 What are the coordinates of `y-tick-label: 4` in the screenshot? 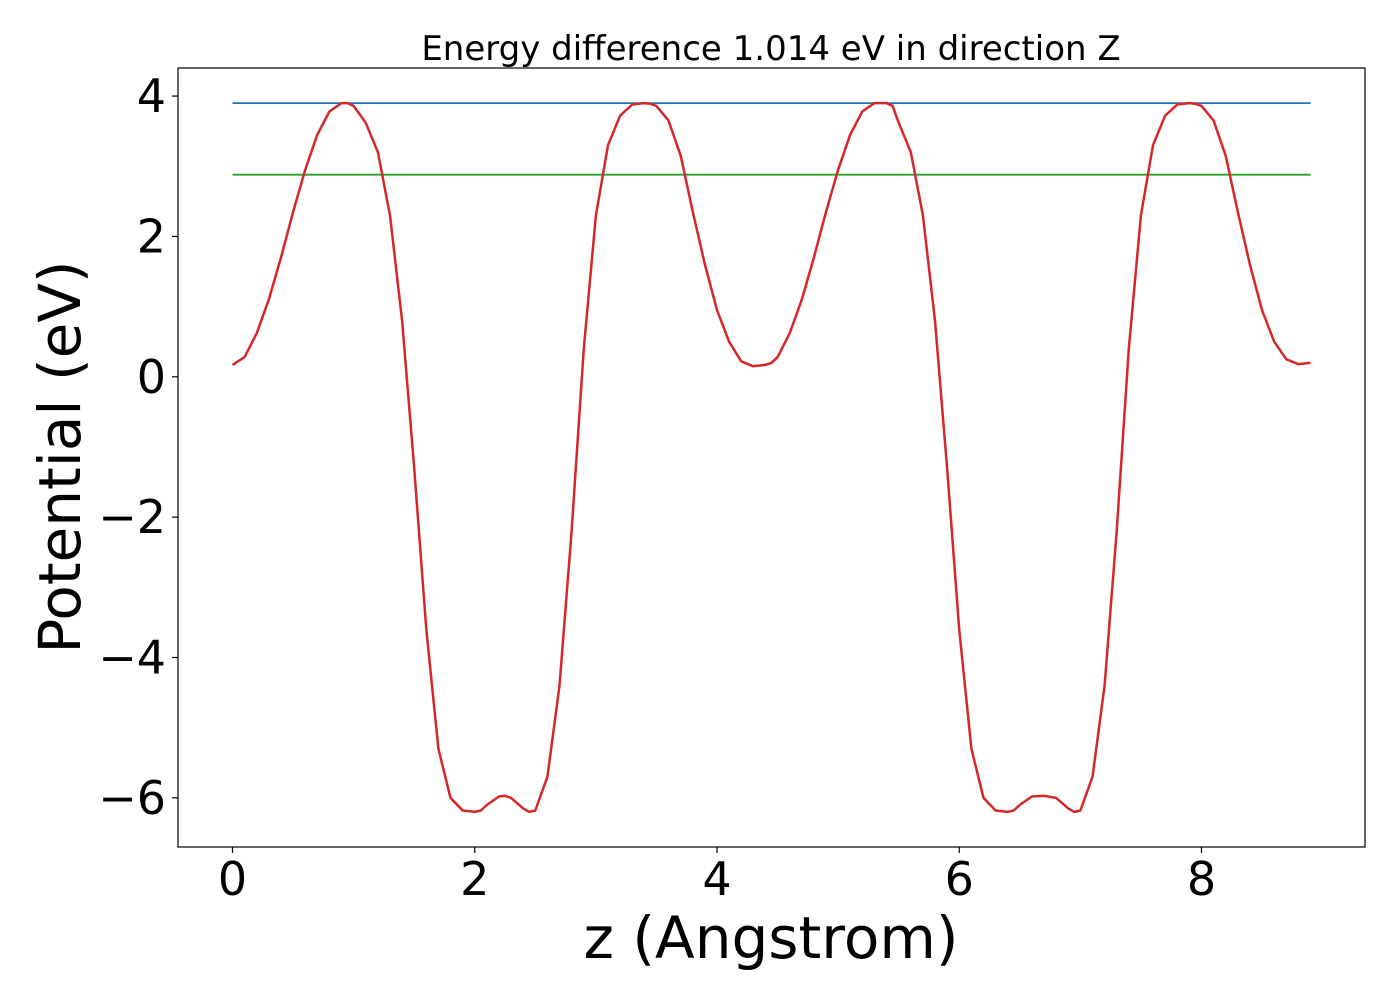 It's located at (151, 96).